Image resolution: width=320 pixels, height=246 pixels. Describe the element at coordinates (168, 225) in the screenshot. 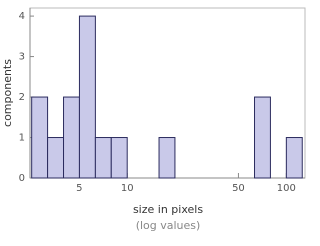

I see `x-axis-sublabel: (log values)` at that location.